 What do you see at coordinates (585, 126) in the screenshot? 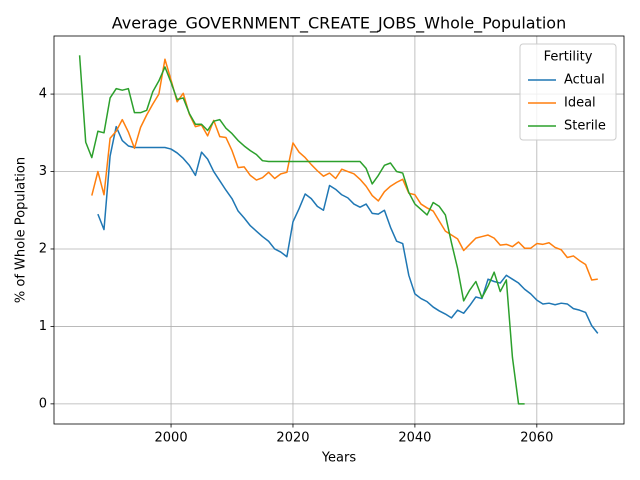
I see `legend-label: Sterile` at bounding box center [585, 126].